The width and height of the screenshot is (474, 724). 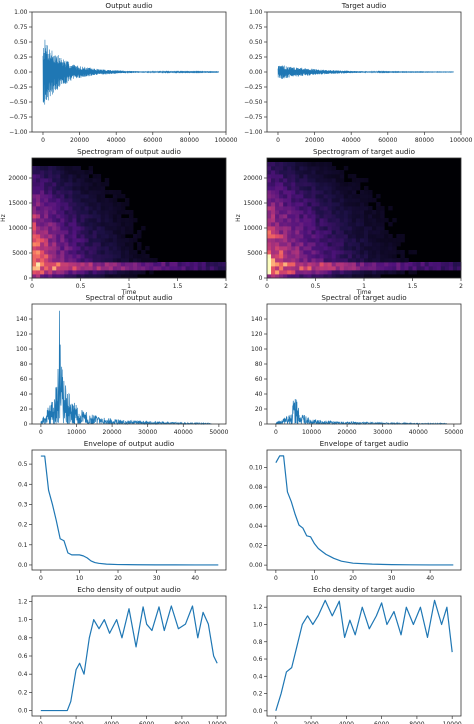 I want to click on x-tick-label: 100000, so click(x=461, y=140).